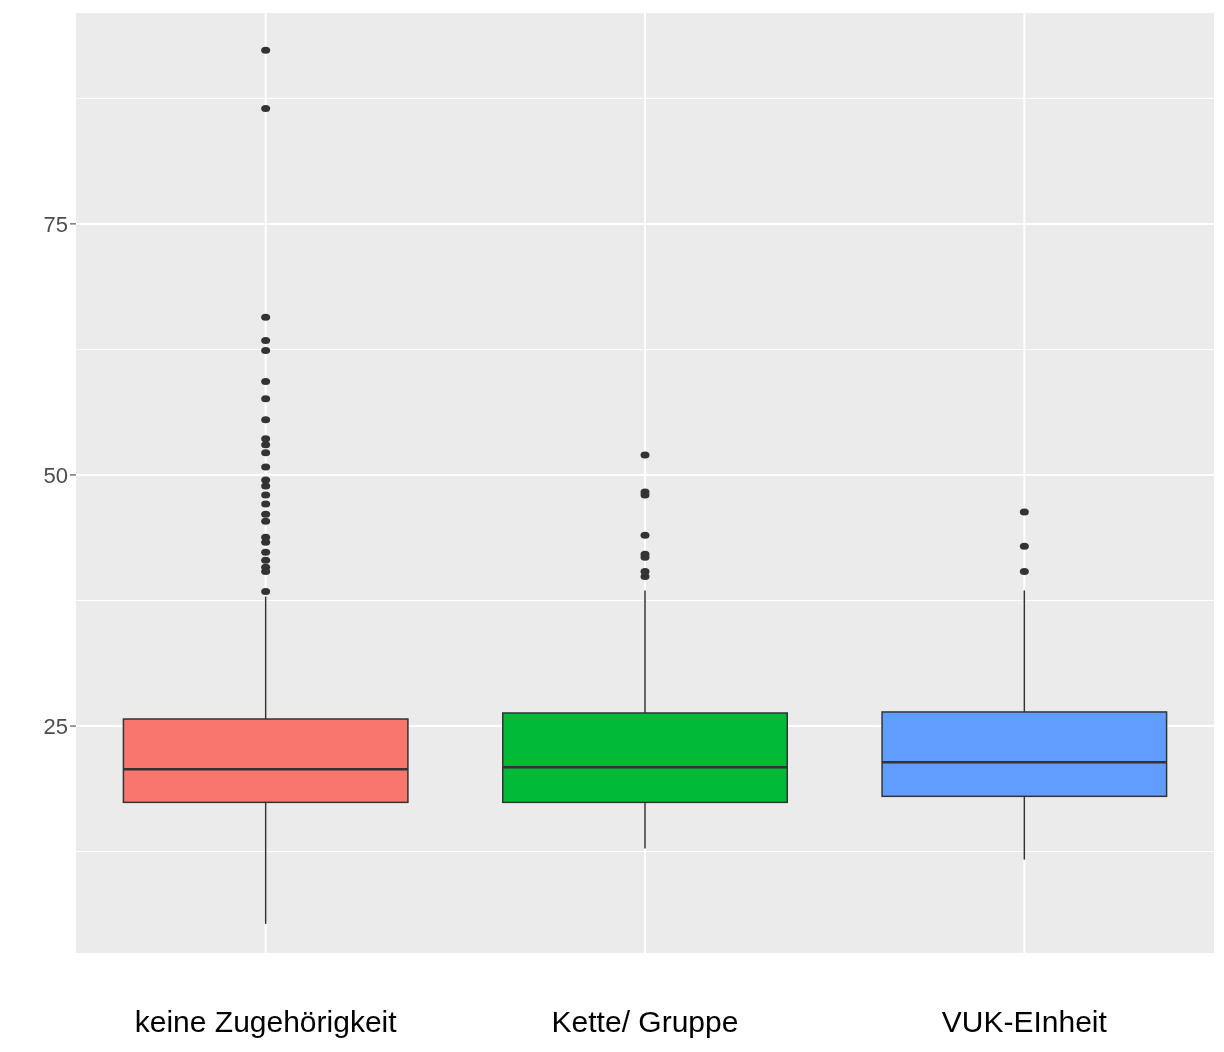 The image size is (1224, 1052). I want to click on x-tick-label: Kette/ Gruppe, so click(645, 1022).